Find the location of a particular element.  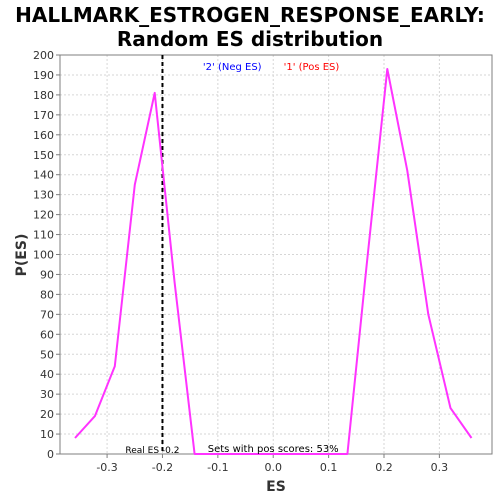

y-tick-label: 70 is located at coordinates (47, 314).